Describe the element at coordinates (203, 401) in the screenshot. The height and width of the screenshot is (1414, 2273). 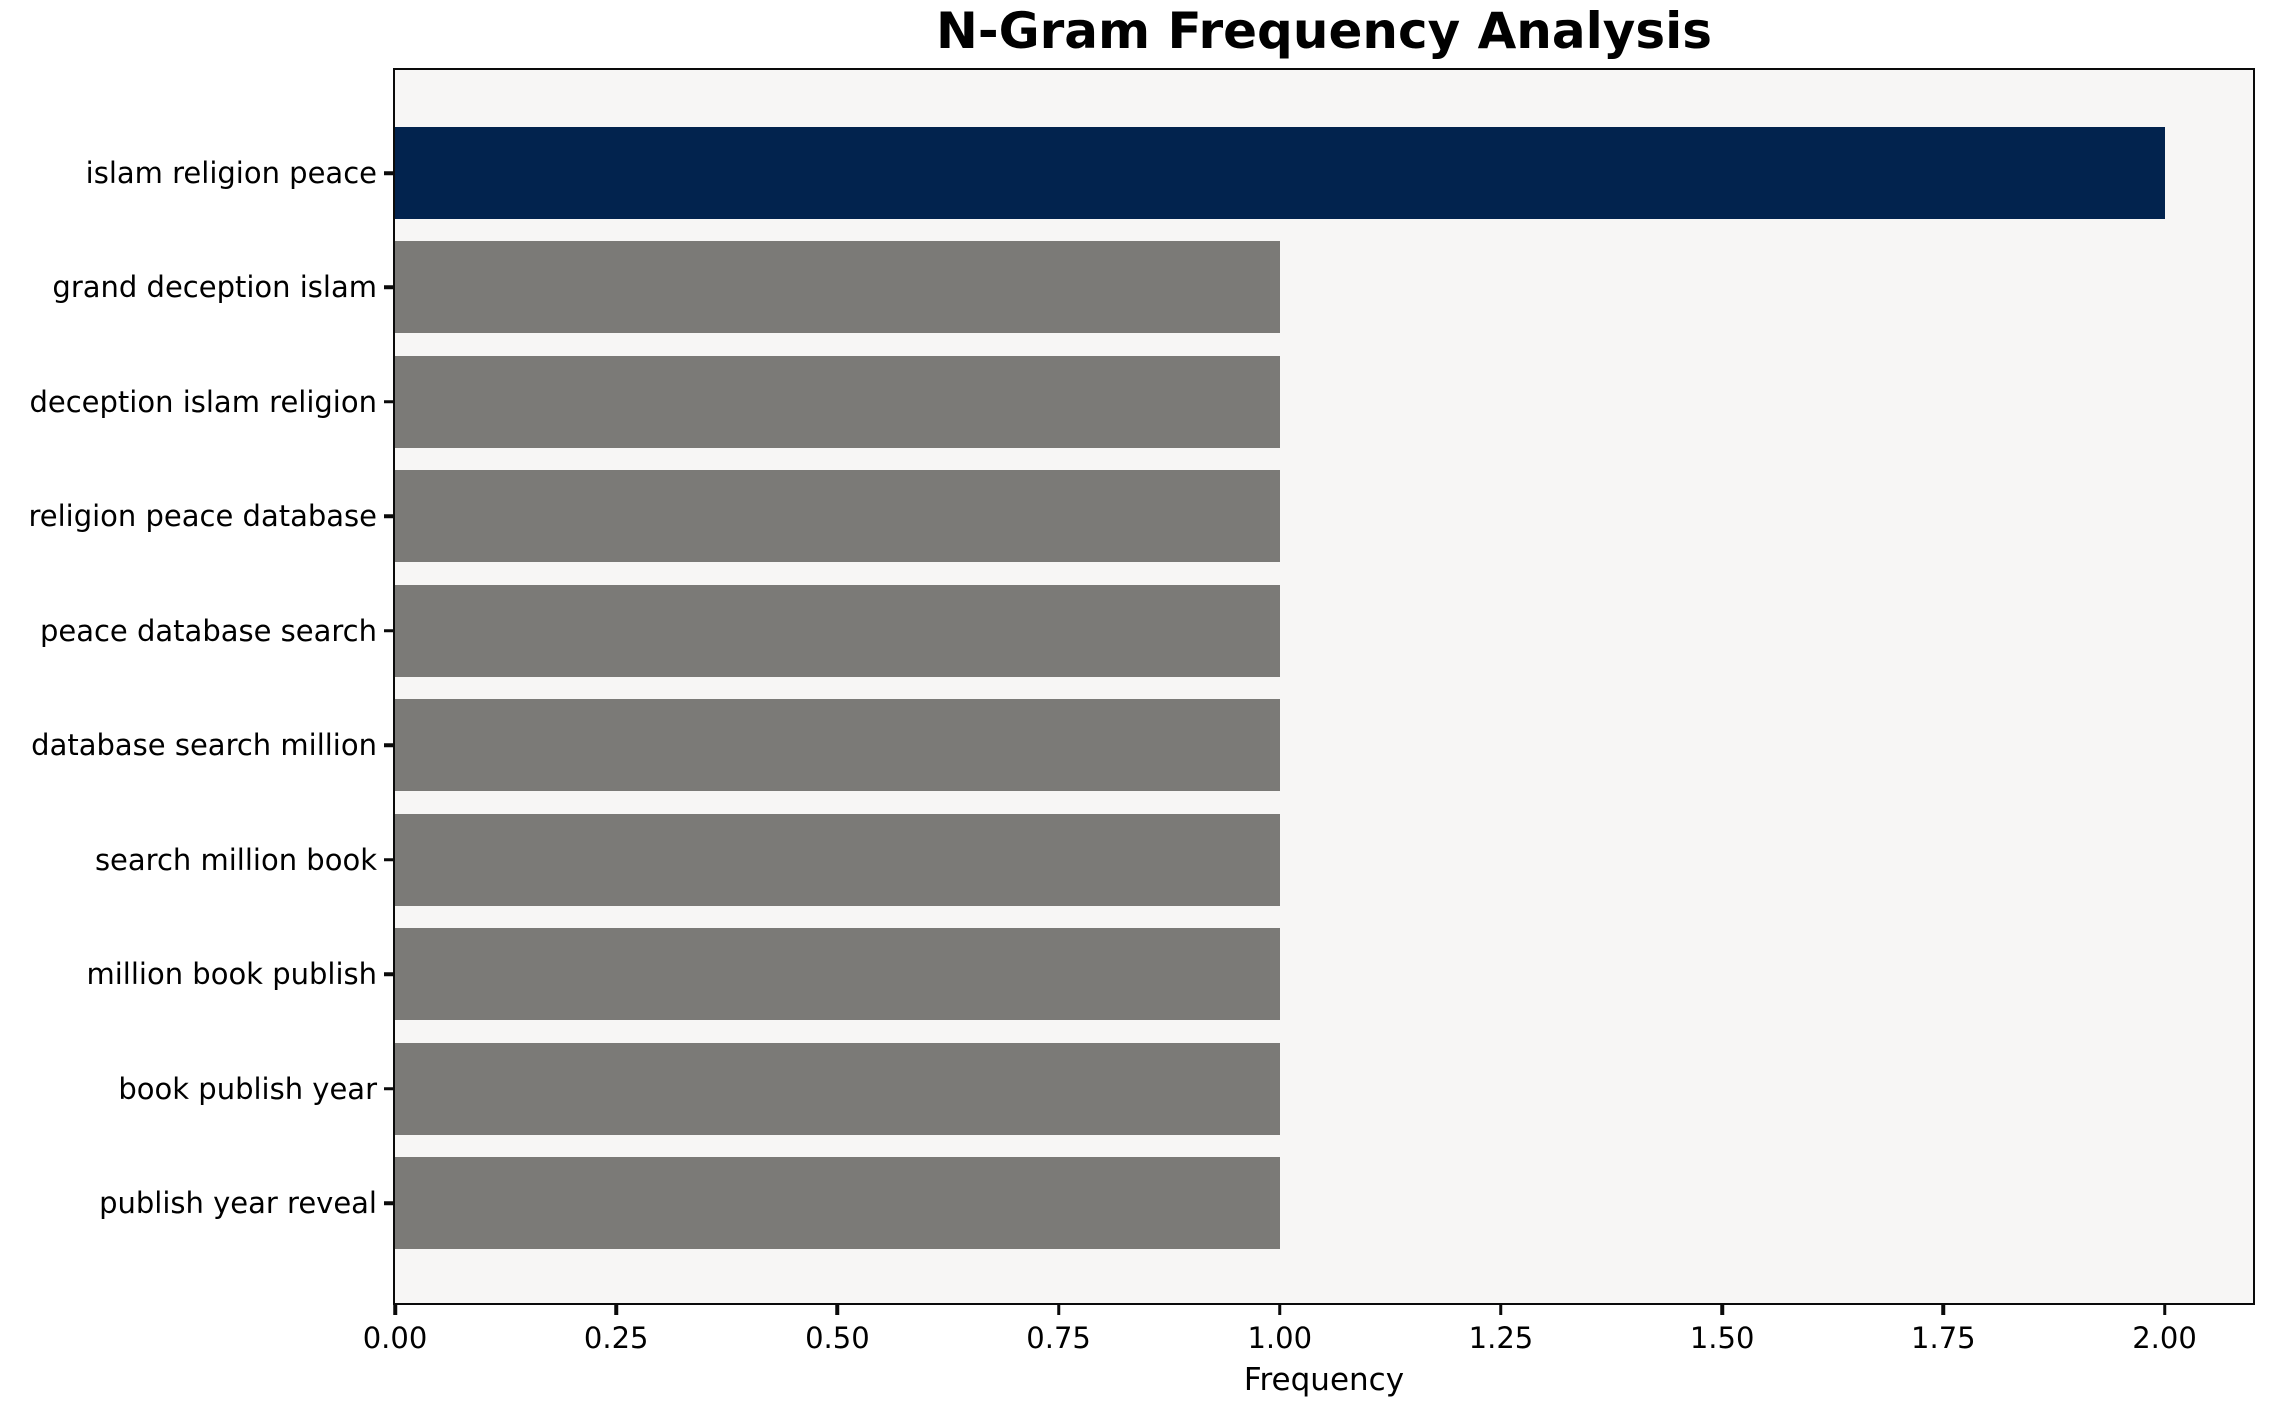
I see `y-tick-label: deception islam religion` at that location.